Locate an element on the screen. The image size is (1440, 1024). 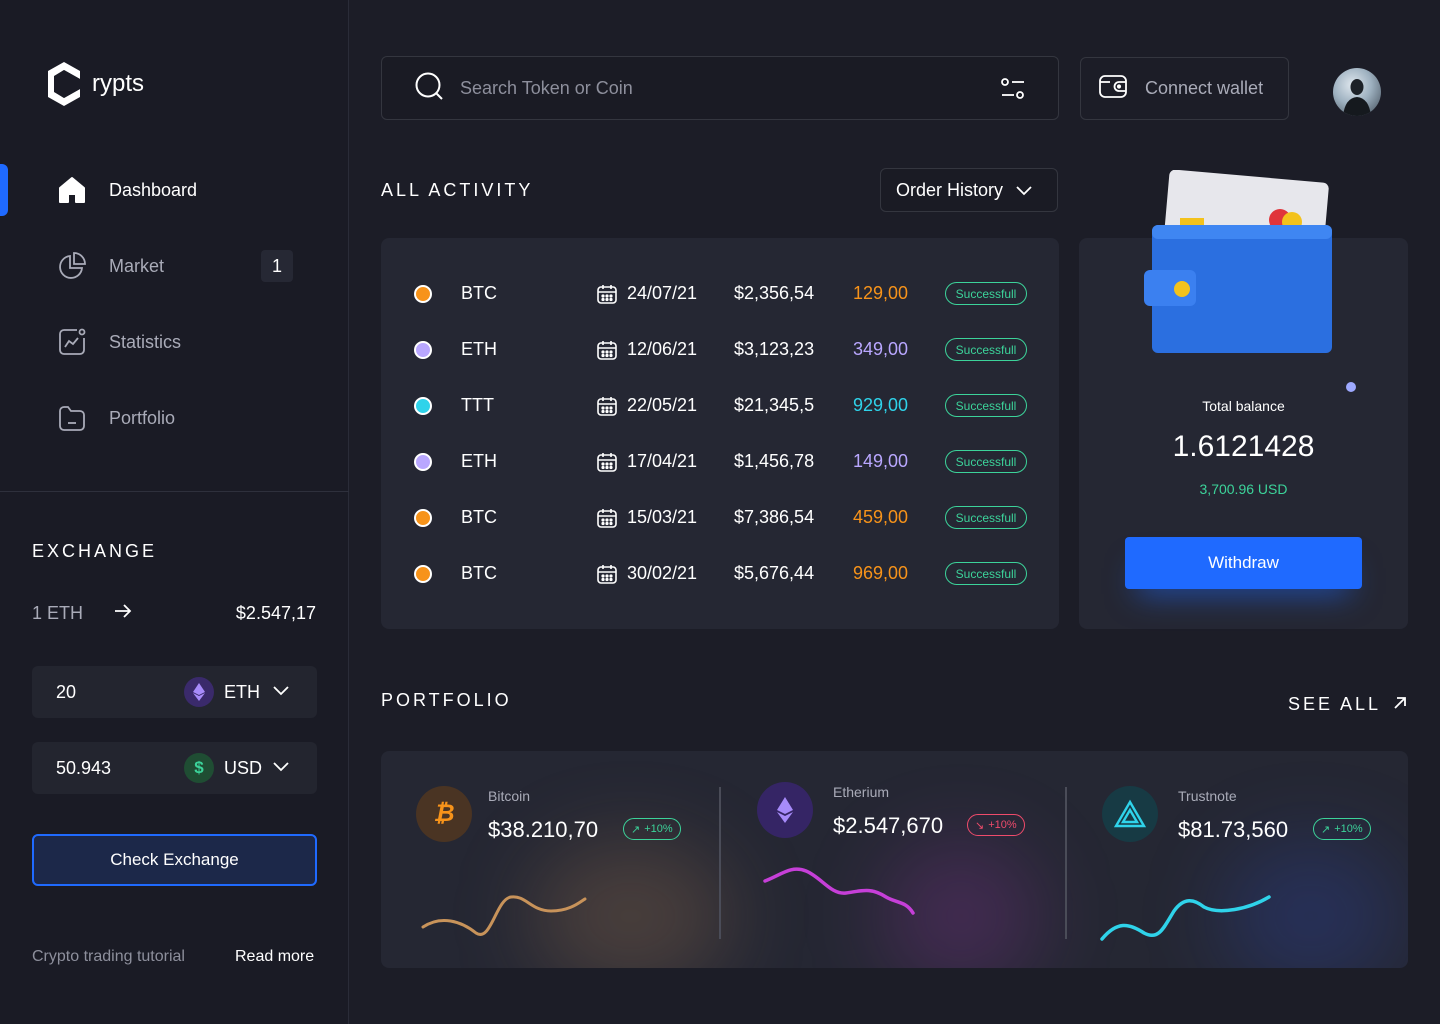
statistics-icon is located at coordinates (72, 342).